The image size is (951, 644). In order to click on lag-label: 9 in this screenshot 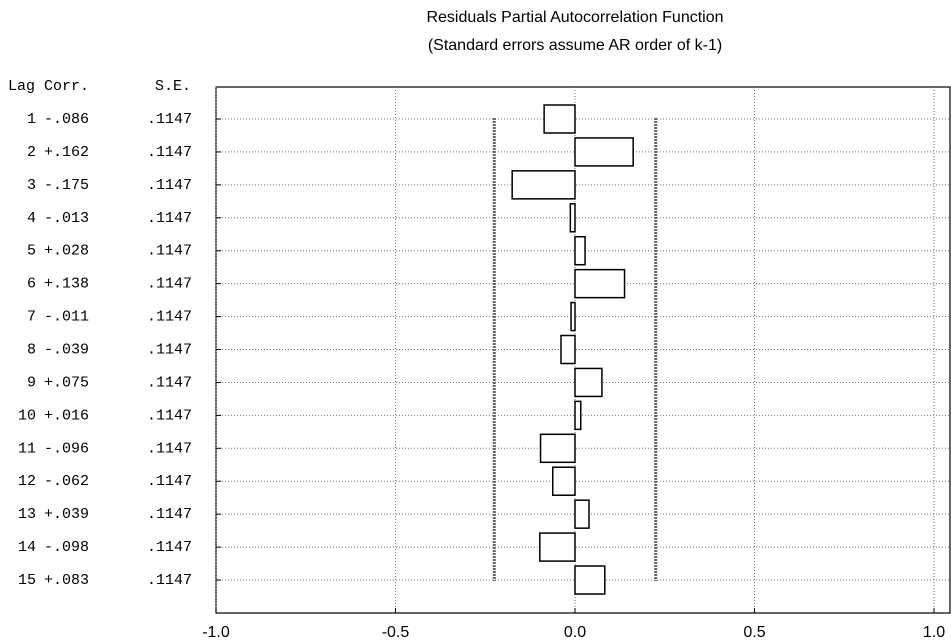, I will do `click(31, 382)`.